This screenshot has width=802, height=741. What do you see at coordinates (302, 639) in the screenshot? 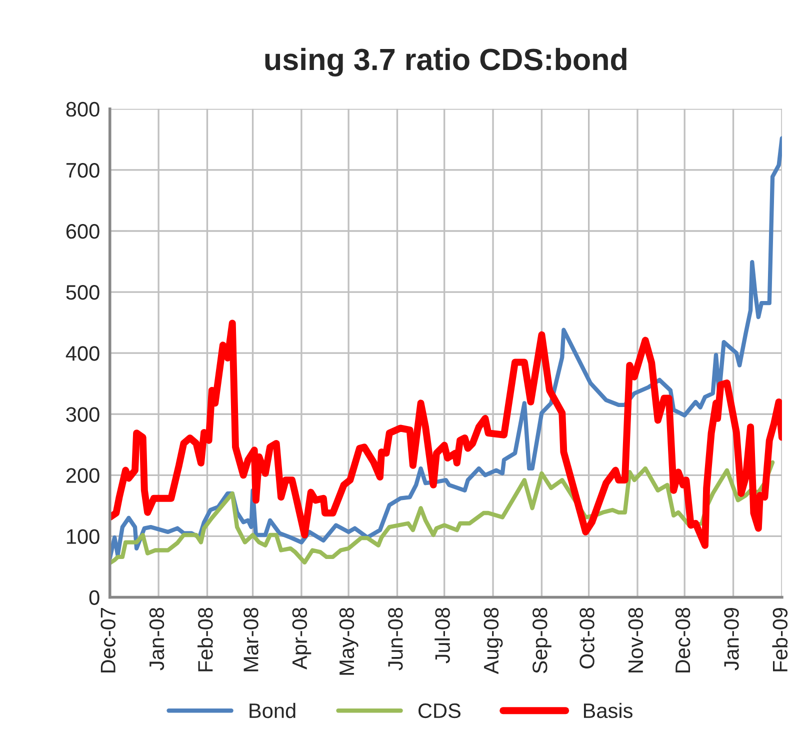
I see `x-tick-label: Apr-08` at bounding box center [302, 639].